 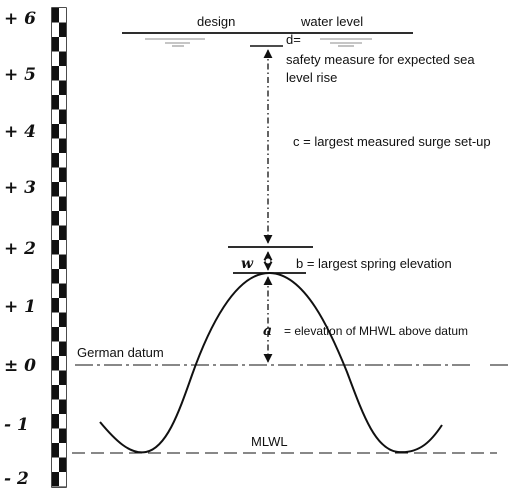 What do you see at coordinates (293, 39) in the screenshot?
I see `d-symbol: d=` at bounding box center [293, 39].